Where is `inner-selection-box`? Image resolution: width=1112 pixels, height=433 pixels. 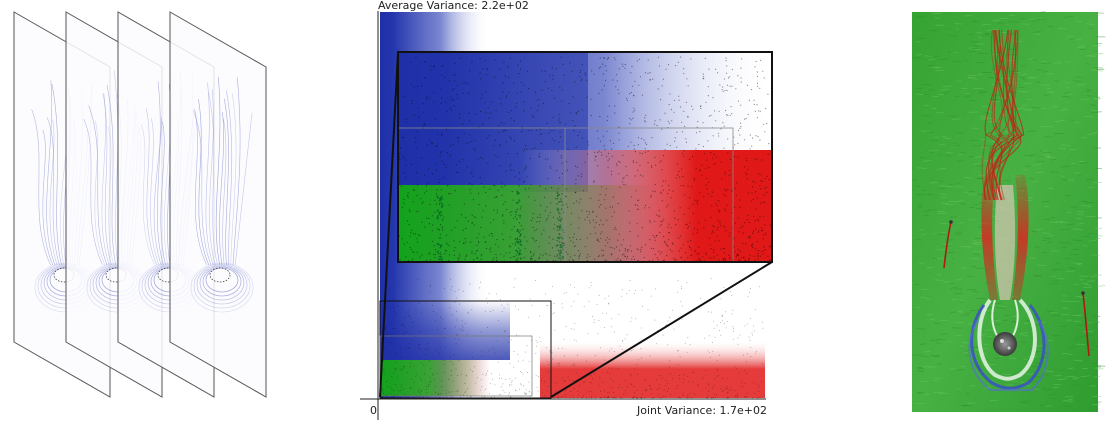 inner-selection-box is located at coordinates (456, 366).